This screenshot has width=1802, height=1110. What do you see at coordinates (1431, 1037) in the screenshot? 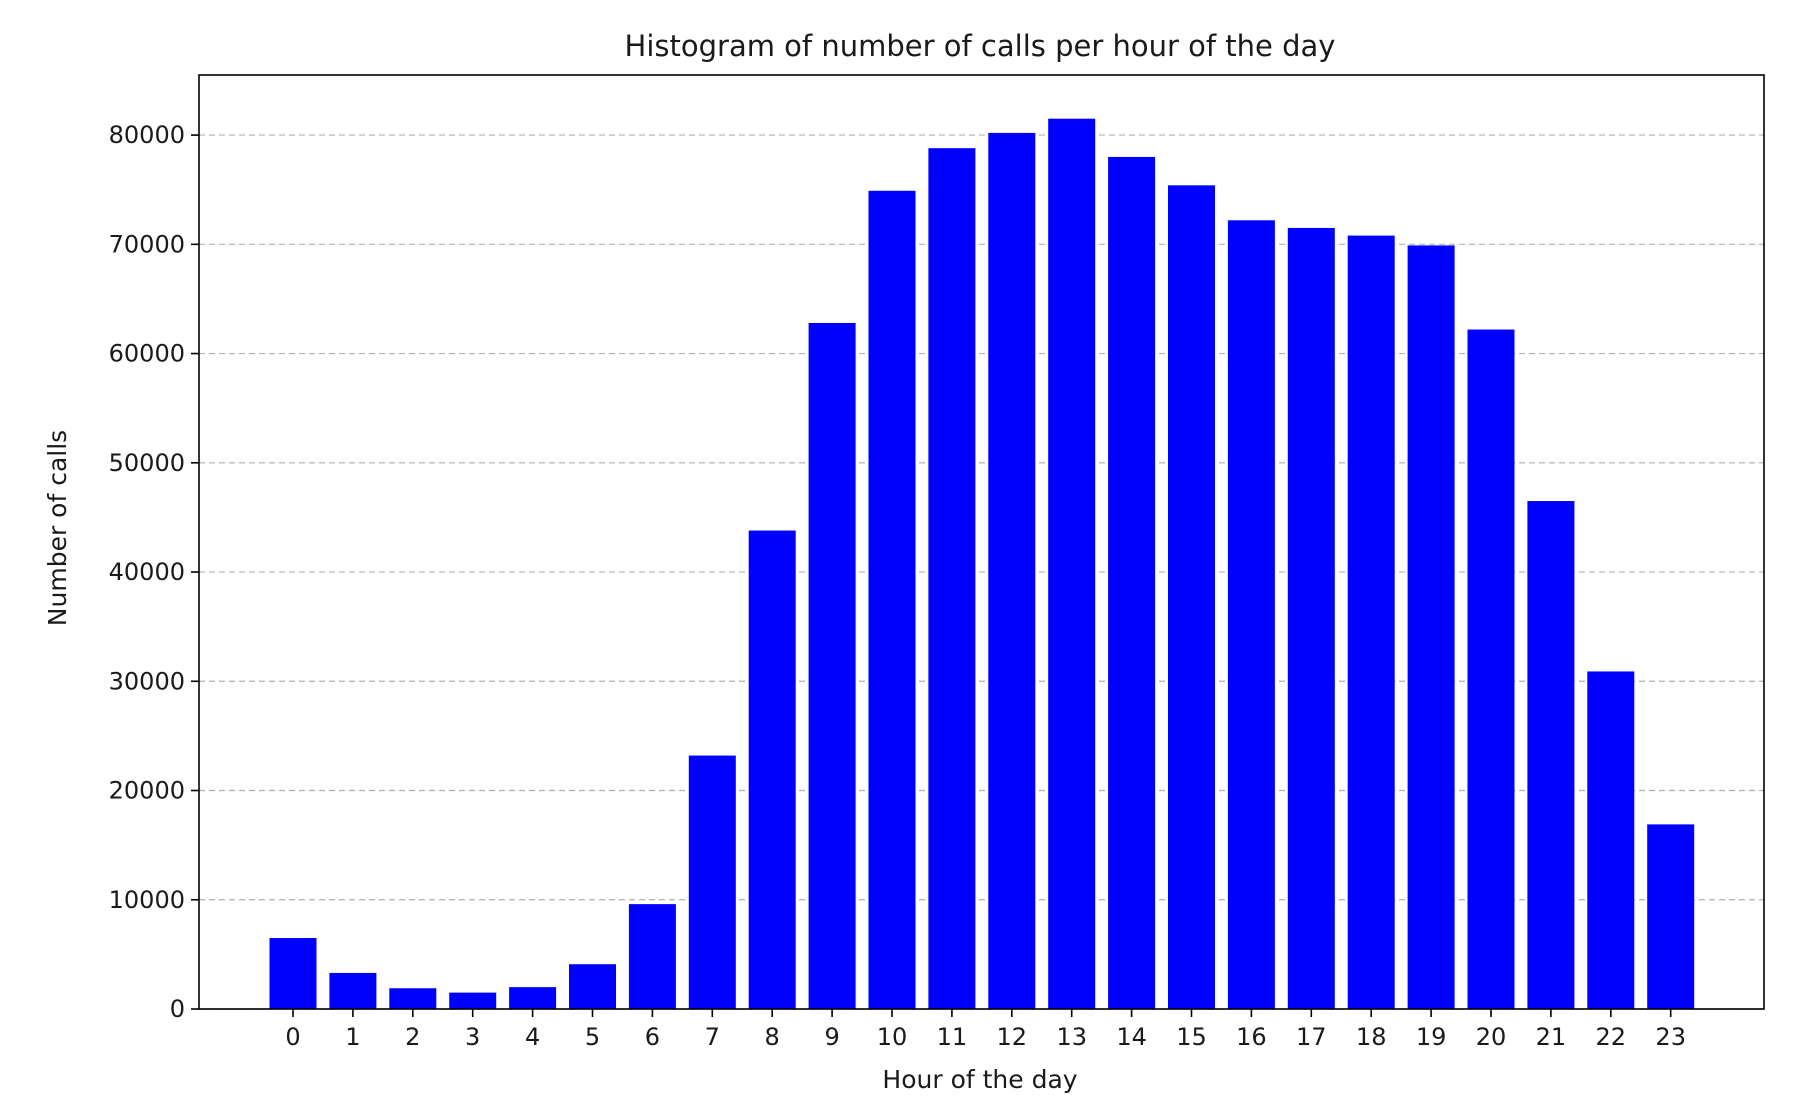
I see `x-tick-label: 19` at bounding box center [1431, 1037].